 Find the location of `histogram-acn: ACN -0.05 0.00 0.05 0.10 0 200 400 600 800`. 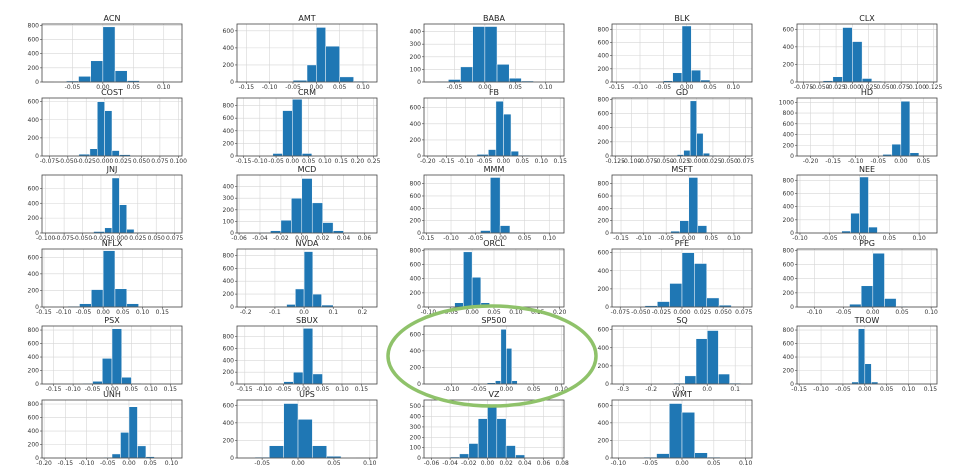

histogram-acn: ACN -0.05 0.00 0.05 0.10 0 200 400 600 800 is located at coordinates (105, 52).